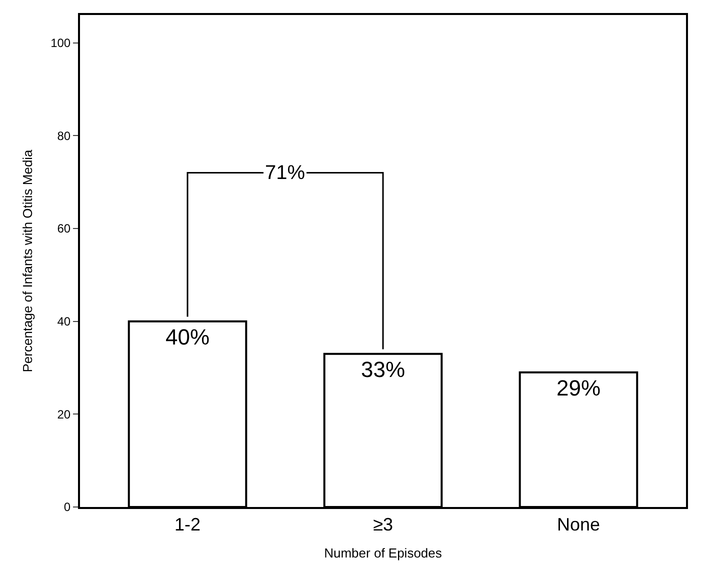  What do you see at coordinates (187, 337) in the screenshot?
I see `data-label: 40%` at bounding box center [187, 337].